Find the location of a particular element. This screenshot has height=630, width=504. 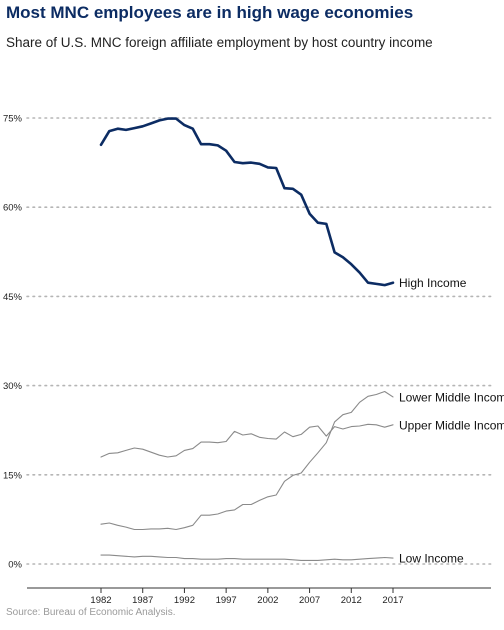

series-label-upper-middle-income: Upper Middle Income is located at coordinates (451, 425).